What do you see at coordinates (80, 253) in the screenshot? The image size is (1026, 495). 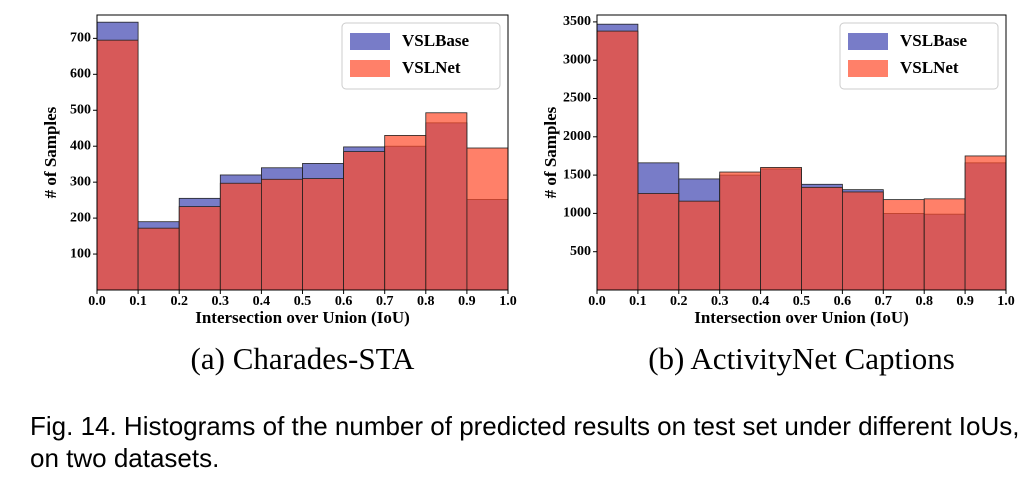 I see `y-tick-label: 100` at bounding box center [80, 253].